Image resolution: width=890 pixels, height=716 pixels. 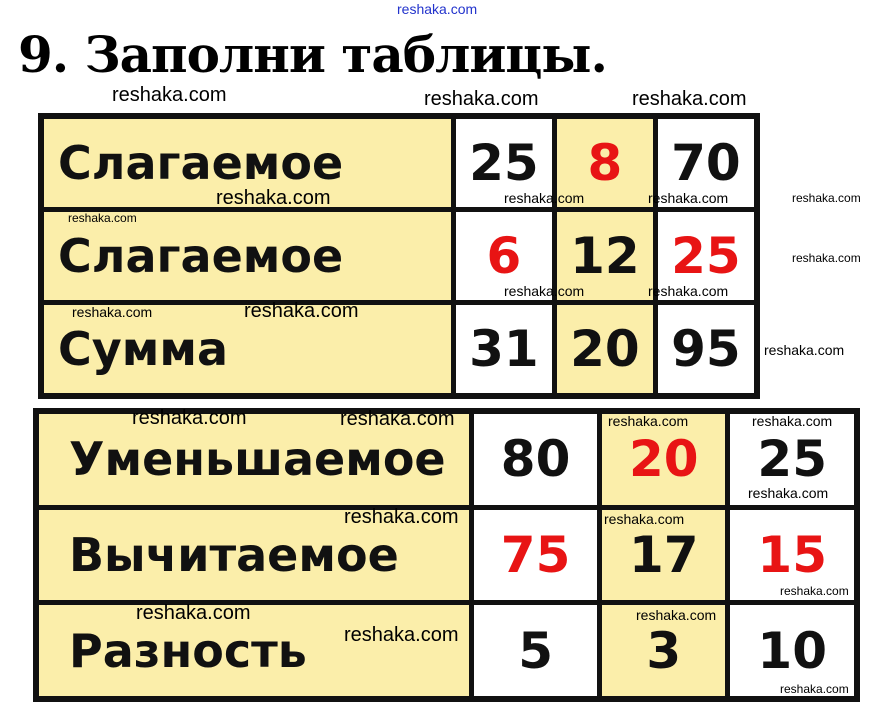 What do you see at coordinates (535, 651) in the screenshot?
I see `cell: 5` at bounding box center [535, 651].